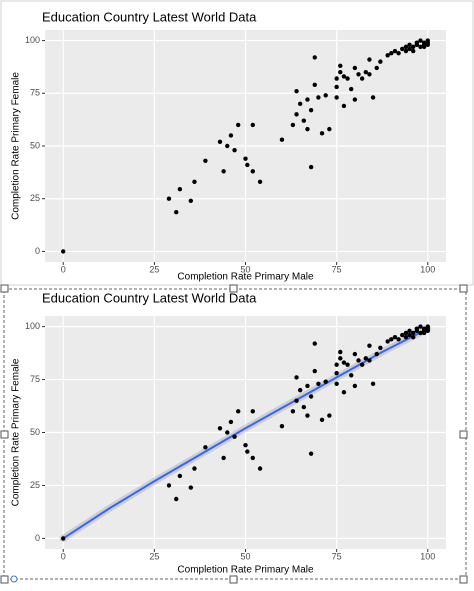 The image size is (474, 591). What do you see at coordinates (32, 40) in the screenshot?
I see `y-tick-label: 100` at bounding box center [32, 40].